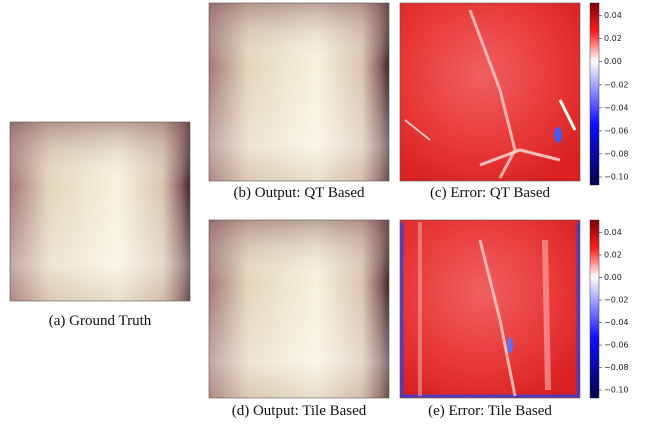 The height and width of the screenshot is (429, 645). Describe the element at coordinates (299, 193) in the screenshot. I see `caption: (b) Output: QT Based` at that location.